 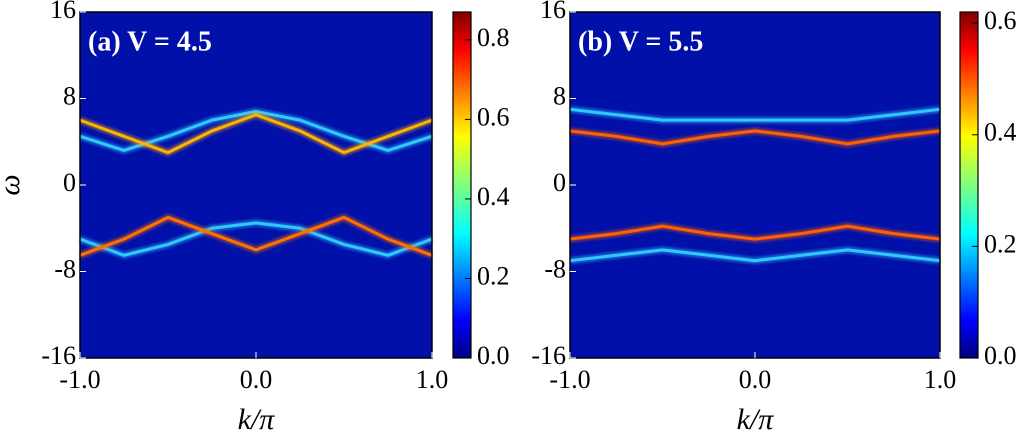 What do you see at coordinates (150, 41) in the screenshot?
I see `panel-label: (a) V = 4.5` at bounding box center [150, 41].